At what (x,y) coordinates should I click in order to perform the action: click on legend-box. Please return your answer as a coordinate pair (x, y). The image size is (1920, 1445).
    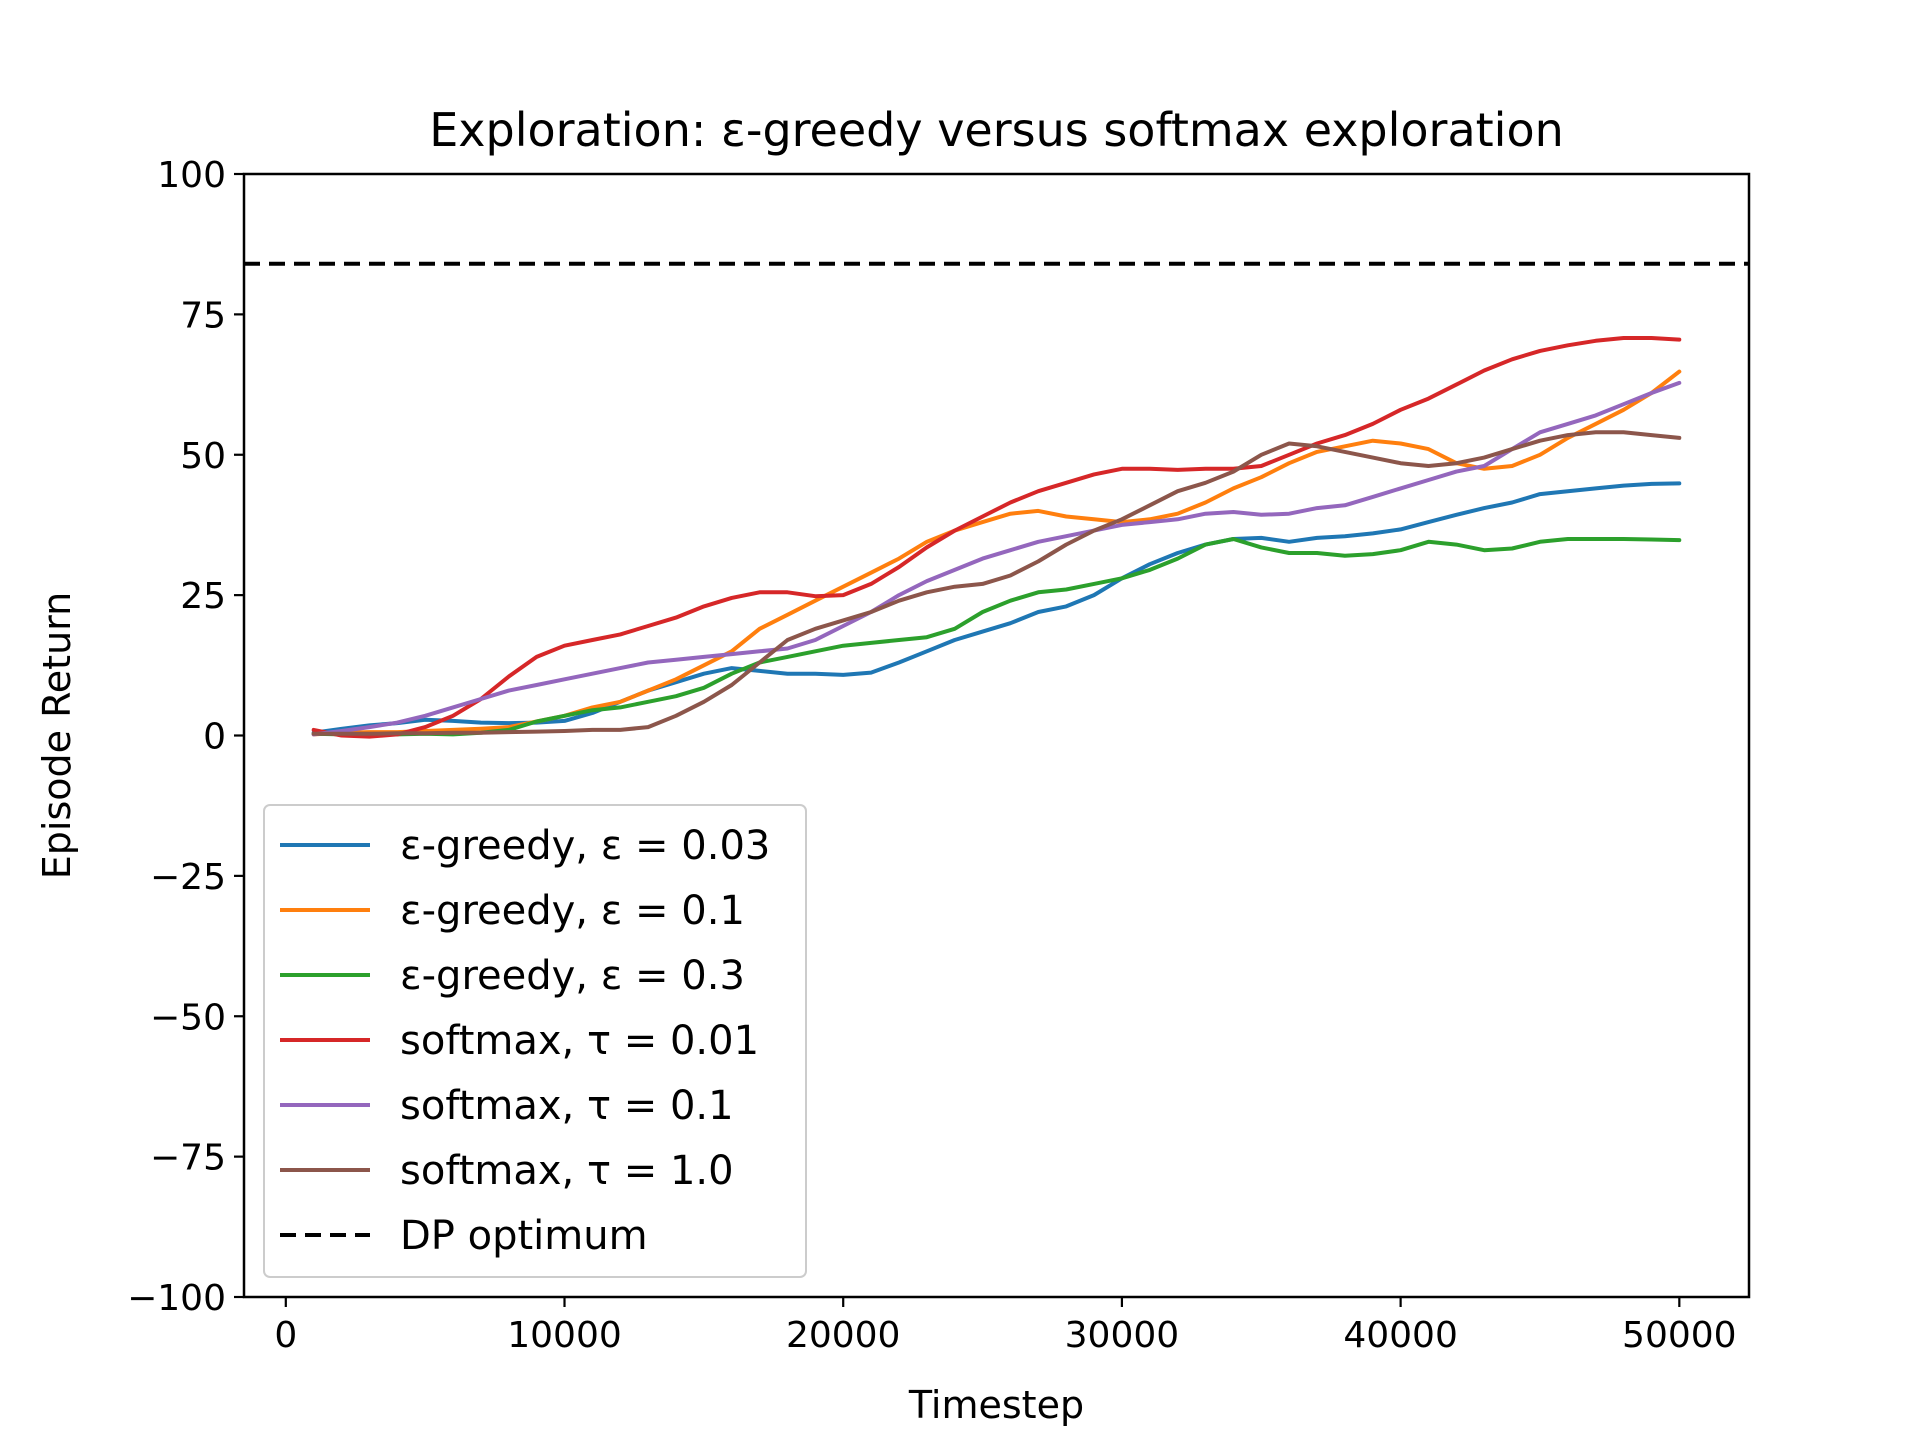
    Looking at the image, I should click on (535, 1041).